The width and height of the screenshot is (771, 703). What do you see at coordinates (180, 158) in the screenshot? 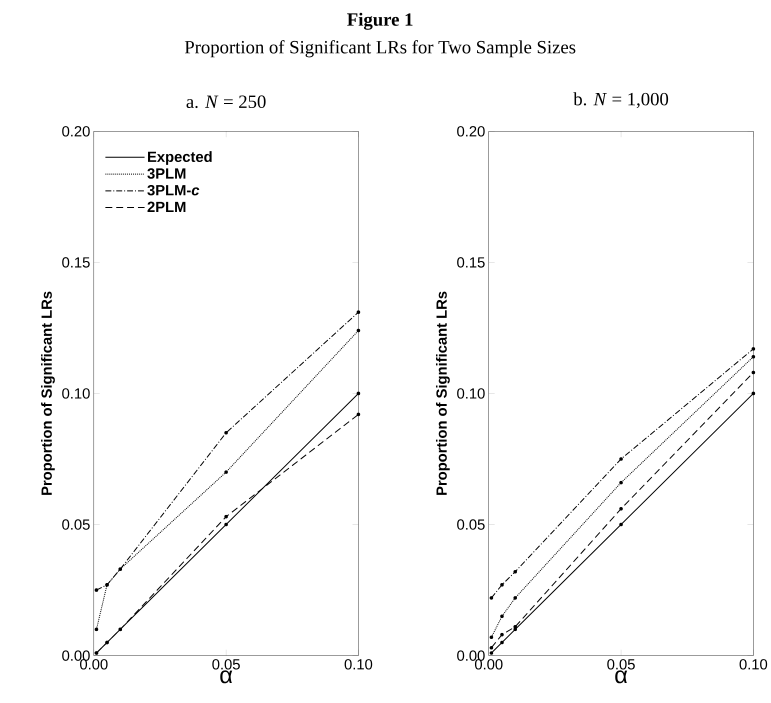
I see `legend-label: Expected` at bounding box center [180, 158].